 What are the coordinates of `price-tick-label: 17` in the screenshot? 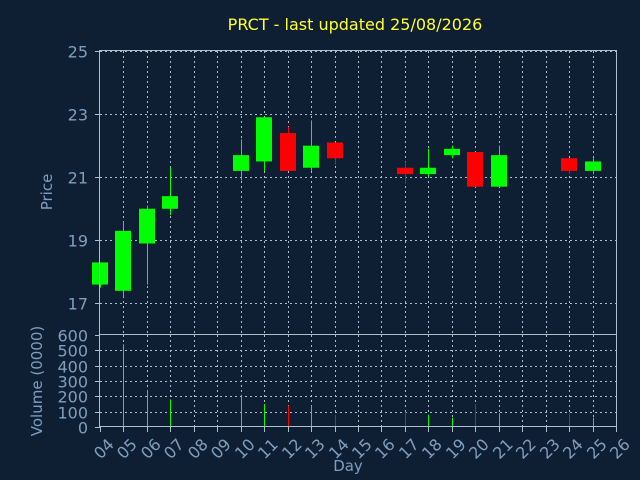 It's located at (78, 304).